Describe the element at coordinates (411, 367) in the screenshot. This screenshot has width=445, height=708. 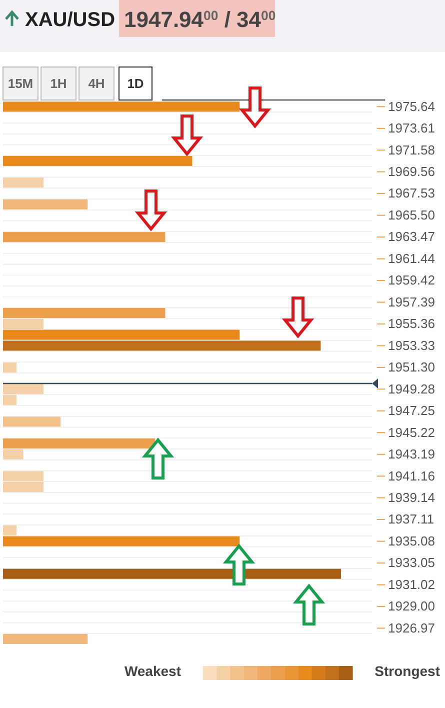
I see `y-tick-label: 1951.30` at that location.